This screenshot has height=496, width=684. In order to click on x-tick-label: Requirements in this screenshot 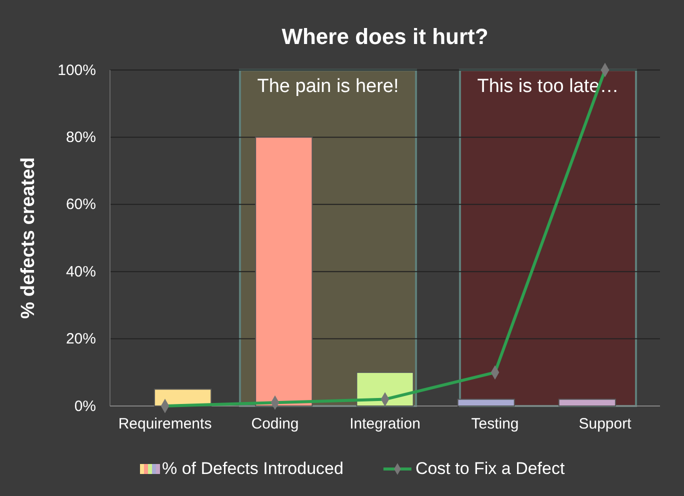, I will do `click(165, 424)`.